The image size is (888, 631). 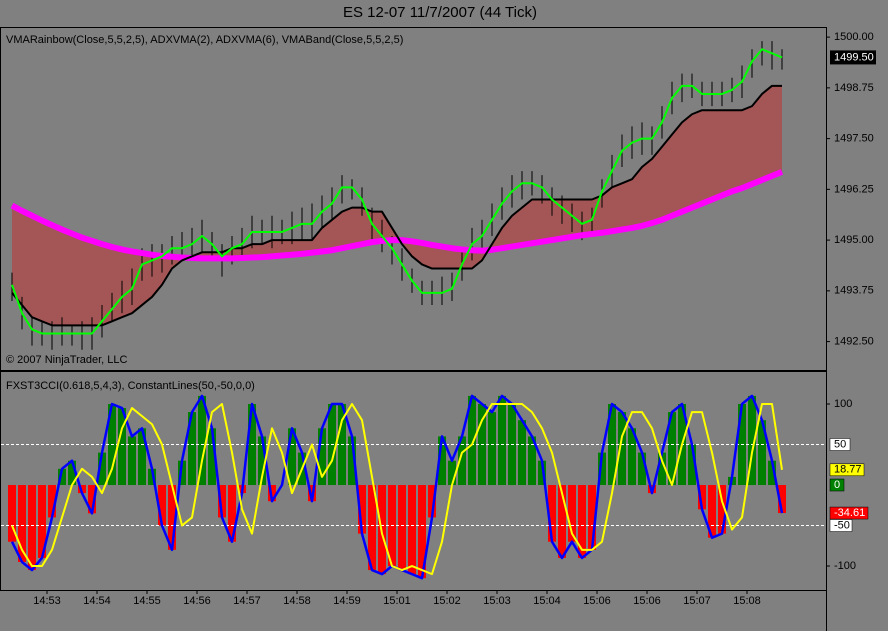 I want to click on constant-label: -50, so click(x=842, y=525).